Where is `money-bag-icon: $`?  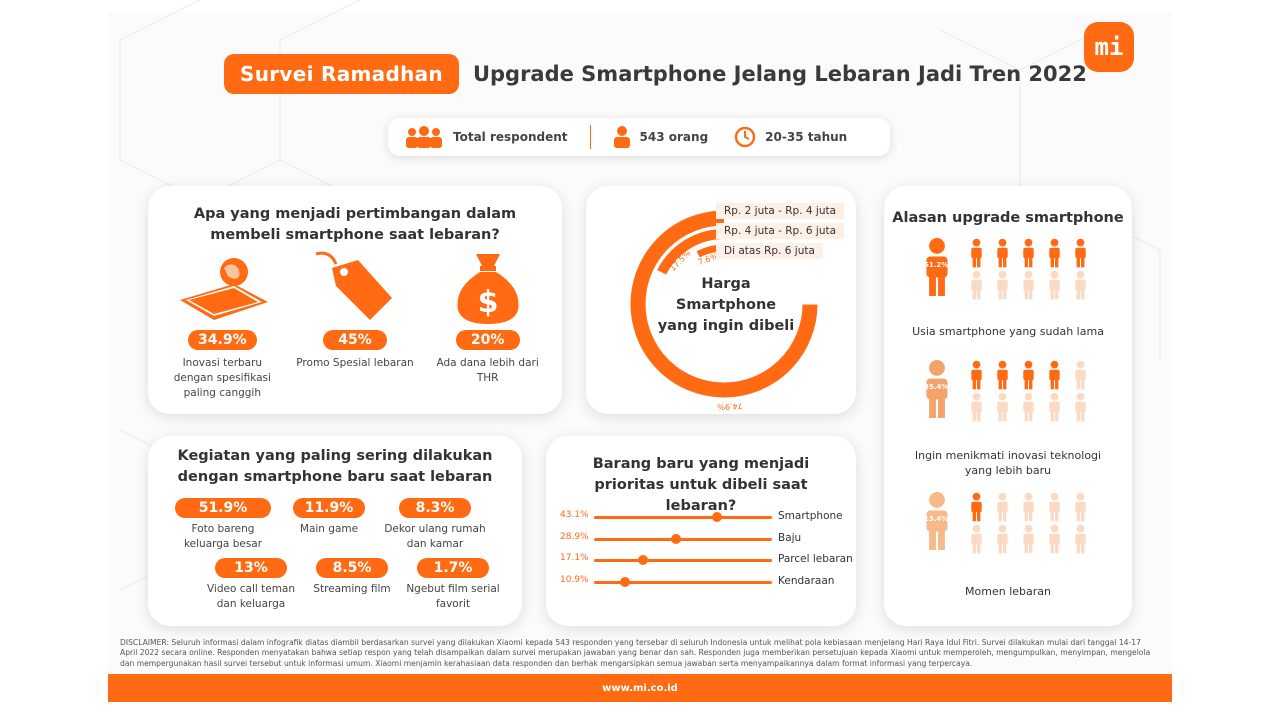
money-bag-icon: $ is located at coordinates (488, 289).